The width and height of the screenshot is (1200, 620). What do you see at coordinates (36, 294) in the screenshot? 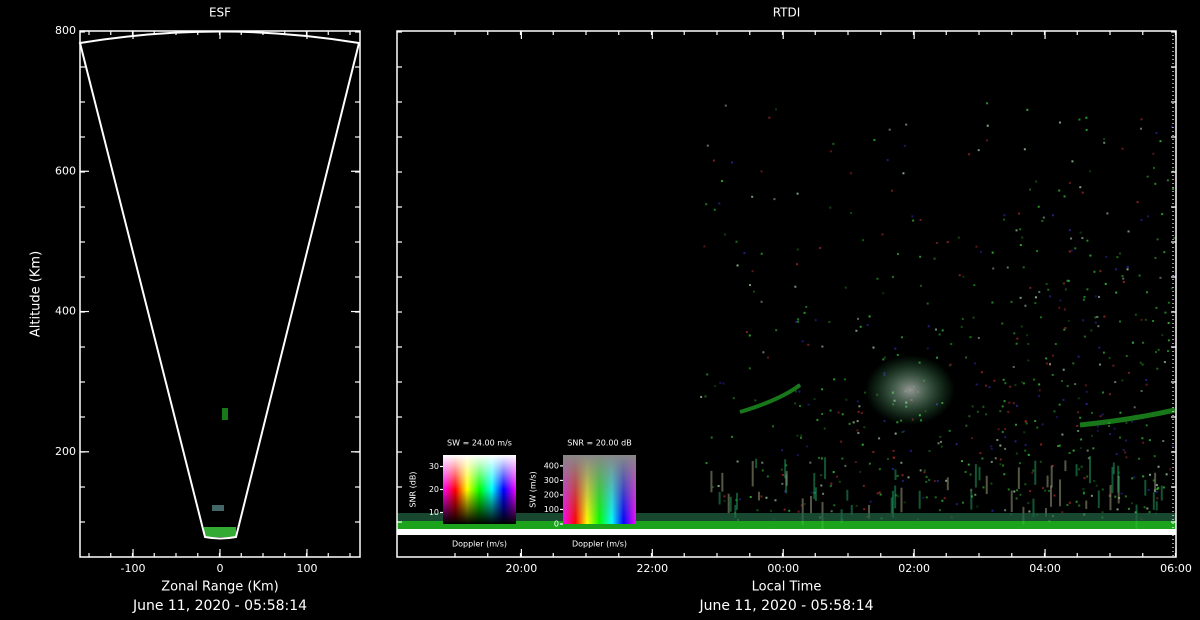
I see `y-axis-label: Altitude (Km)` at bounding box center [36, 294].